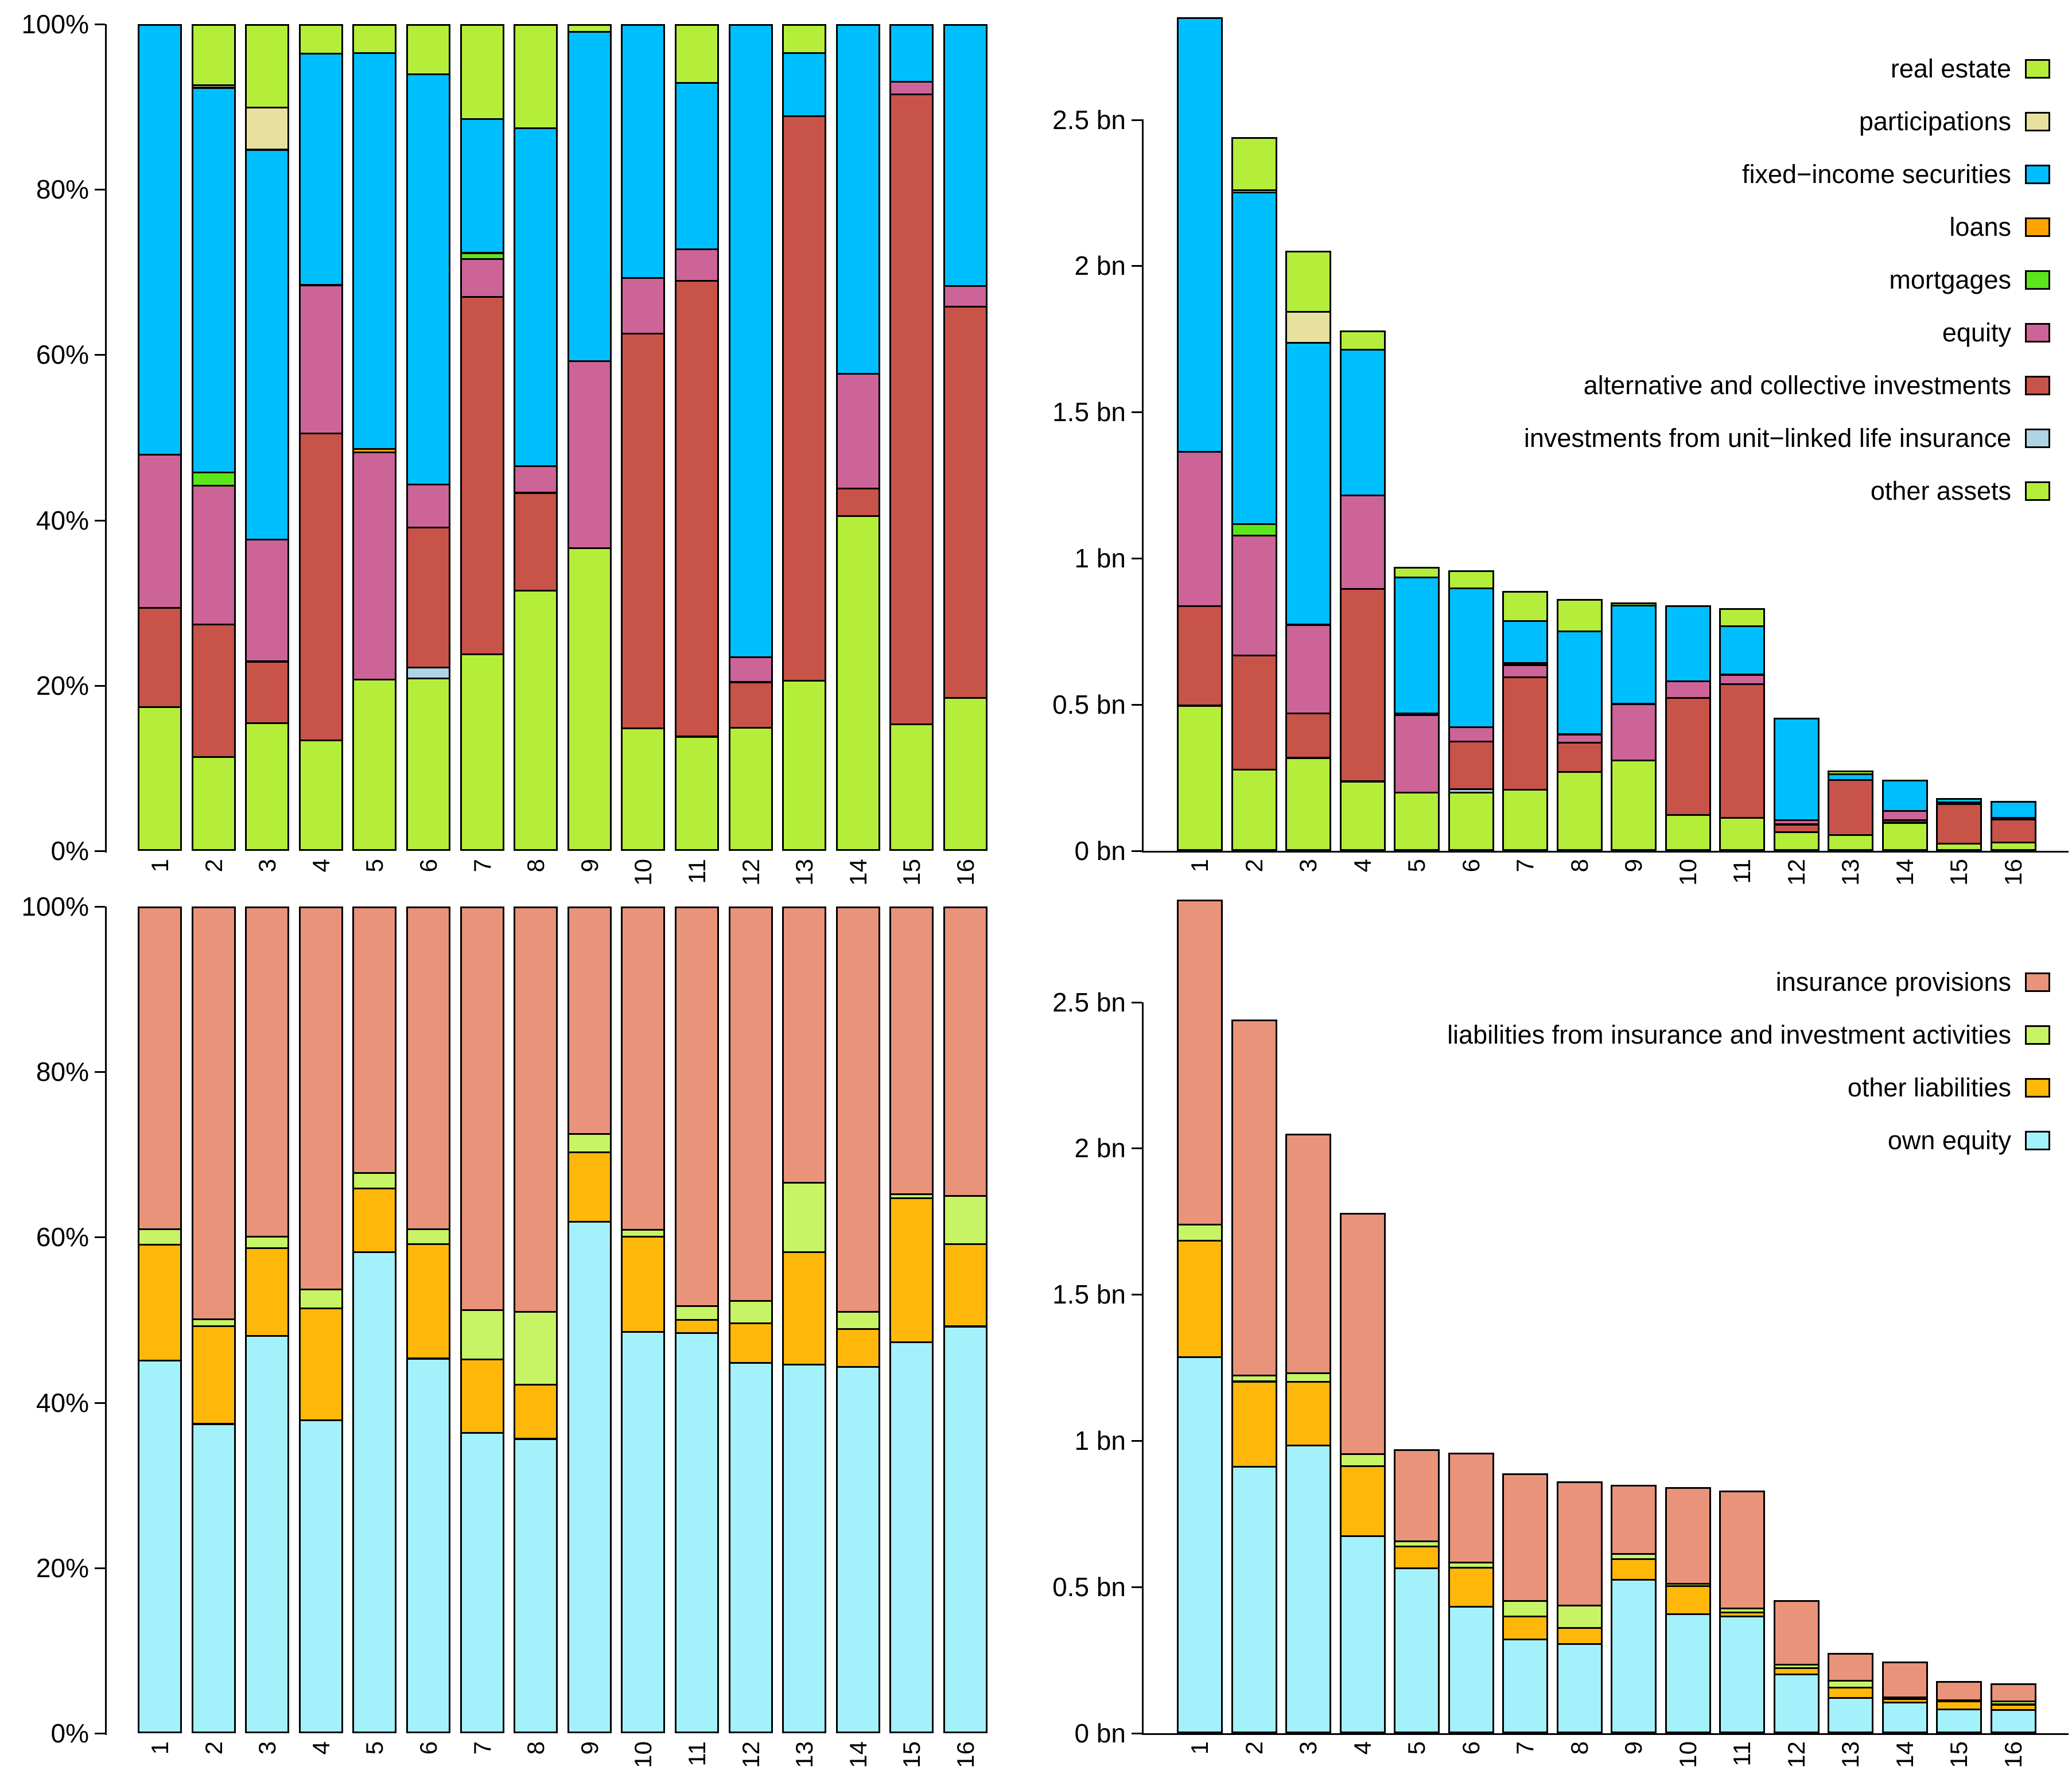 The width and height of the screenshot is (2072, 1782). I want to click on y-axis-tick-label: 1 bn, so click(1100, 558).